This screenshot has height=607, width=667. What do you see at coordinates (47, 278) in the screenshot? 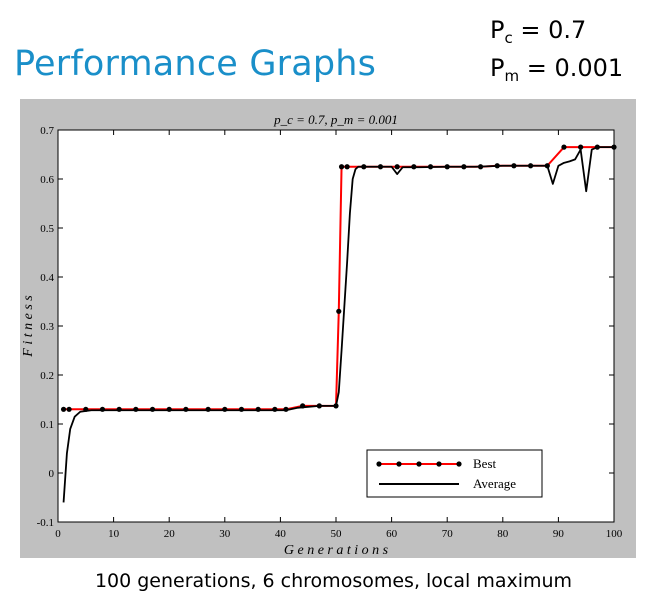
I see `y-tick-label: 0.4` at bounding box center [47, 278].